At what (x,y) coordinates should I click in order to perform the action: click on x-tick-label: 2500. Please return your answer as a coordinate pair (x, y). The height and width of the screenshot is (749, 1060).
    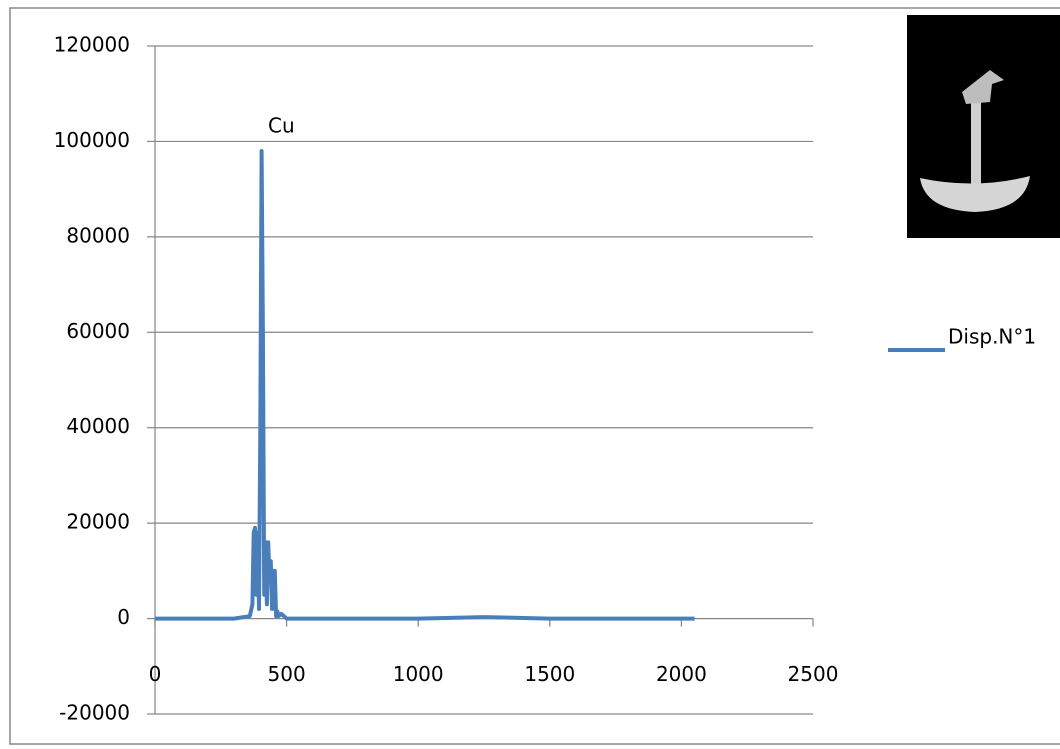
    Looking at the image, I should click on (813, 674).